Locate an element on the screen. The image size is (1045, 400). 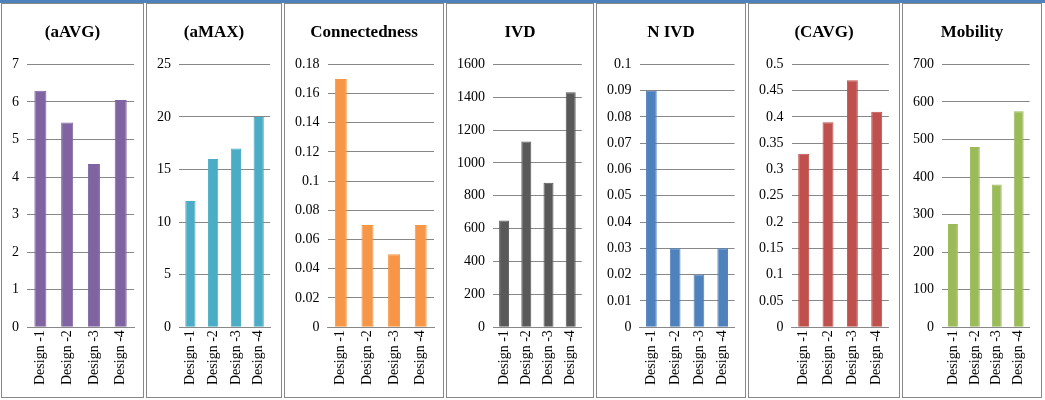
y-tick-label: 0.06 is located at coordinates (307, 239).